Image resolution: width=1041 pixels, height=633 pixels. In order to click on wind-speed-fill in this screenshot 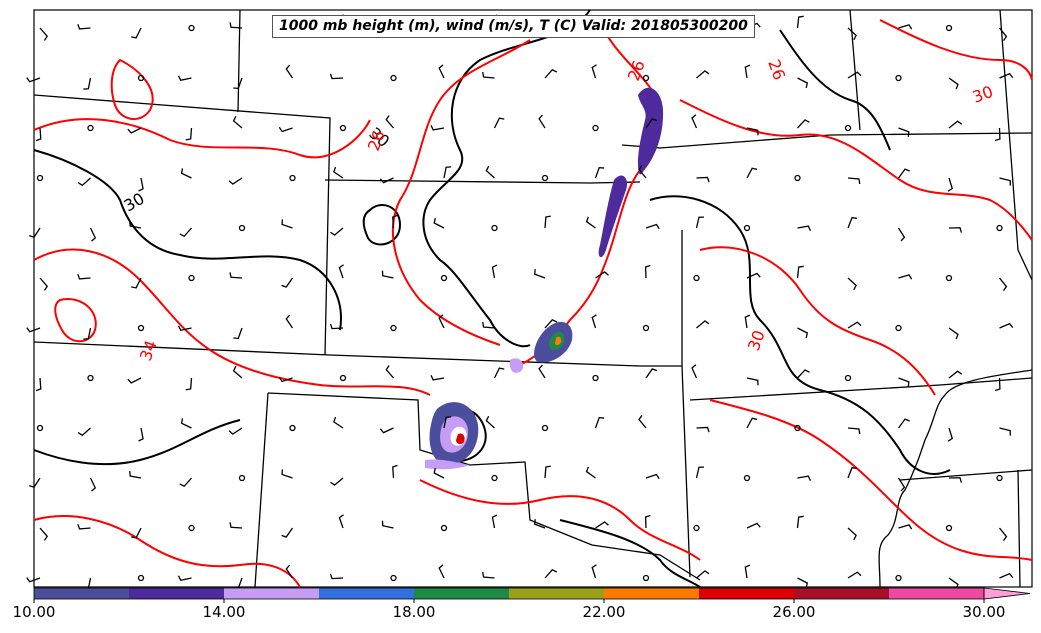, I will do `click(544, 278)`.